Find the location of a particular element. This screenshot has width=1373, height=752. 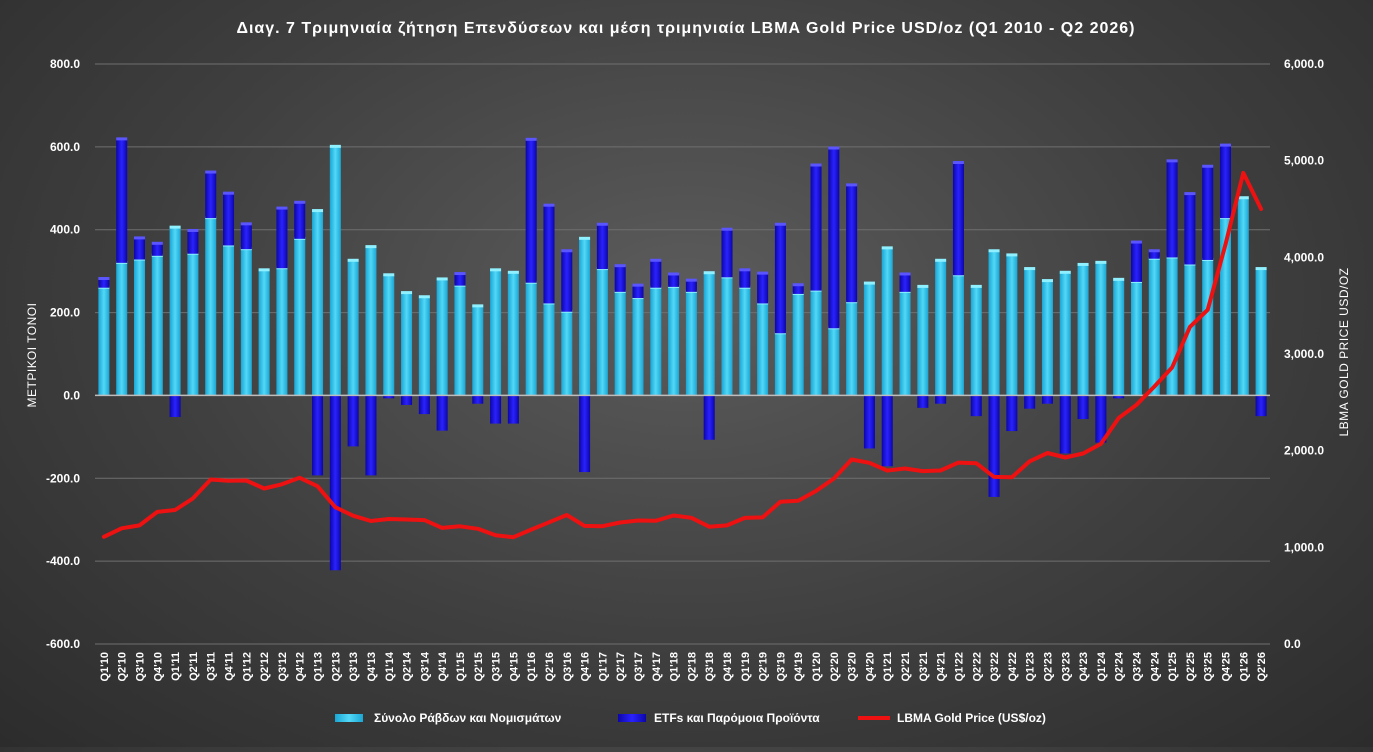

x-tick-label: Q4'18 is located at coordinates (728, 667).